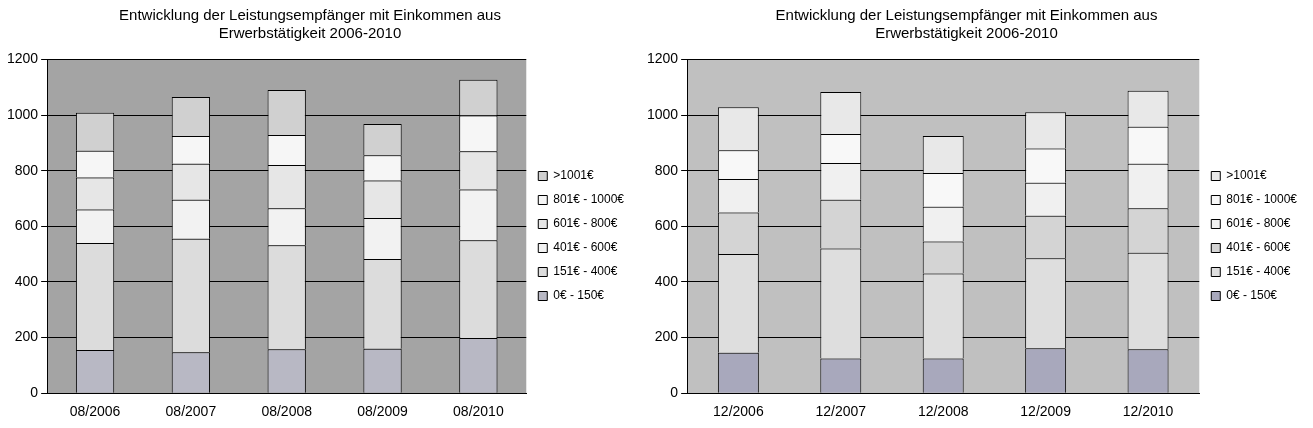 This screenshot has height=428, width=1313. Describe the element at coordinates (383, 411) in the screenshot. I see `x-tick-label: 08/2009` at that location.